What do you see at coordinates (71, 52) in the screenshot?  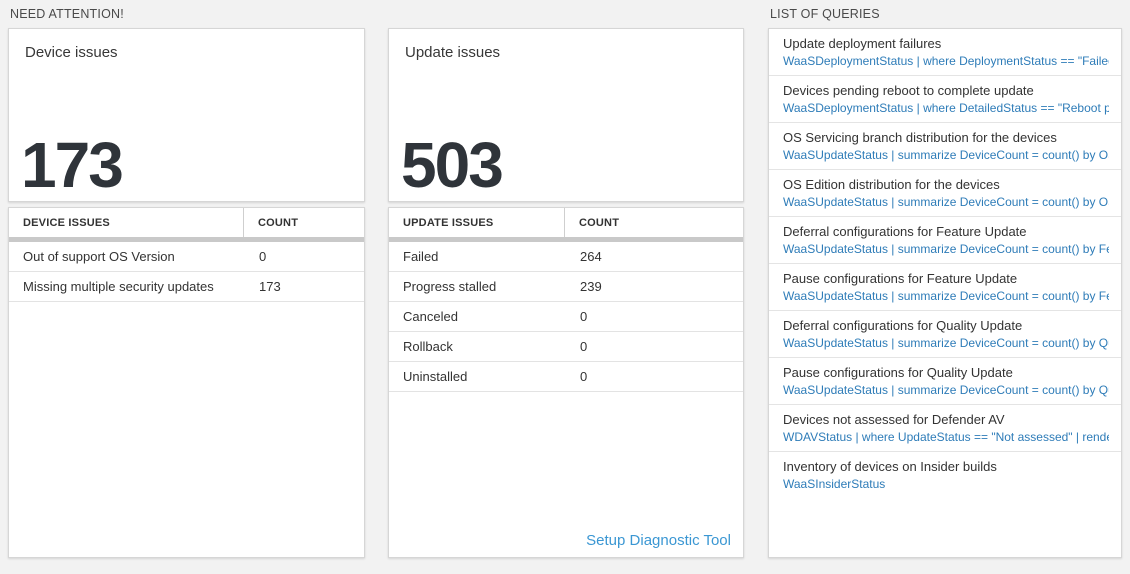 I see `device-issues-tile-title: Device issues` at bounding box center [71, 52].